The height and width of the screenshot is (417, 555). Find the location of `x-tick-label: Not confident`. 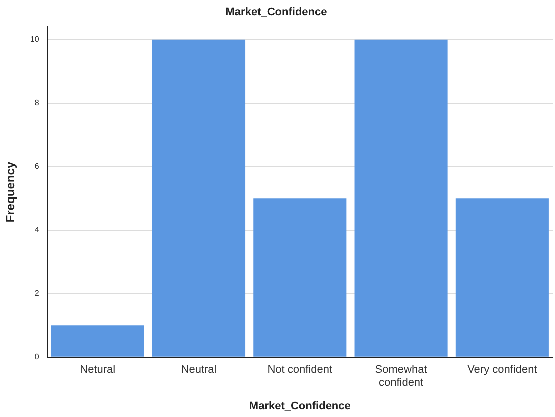

x-tick-label: Not confident is located at coordinates (300, 370).